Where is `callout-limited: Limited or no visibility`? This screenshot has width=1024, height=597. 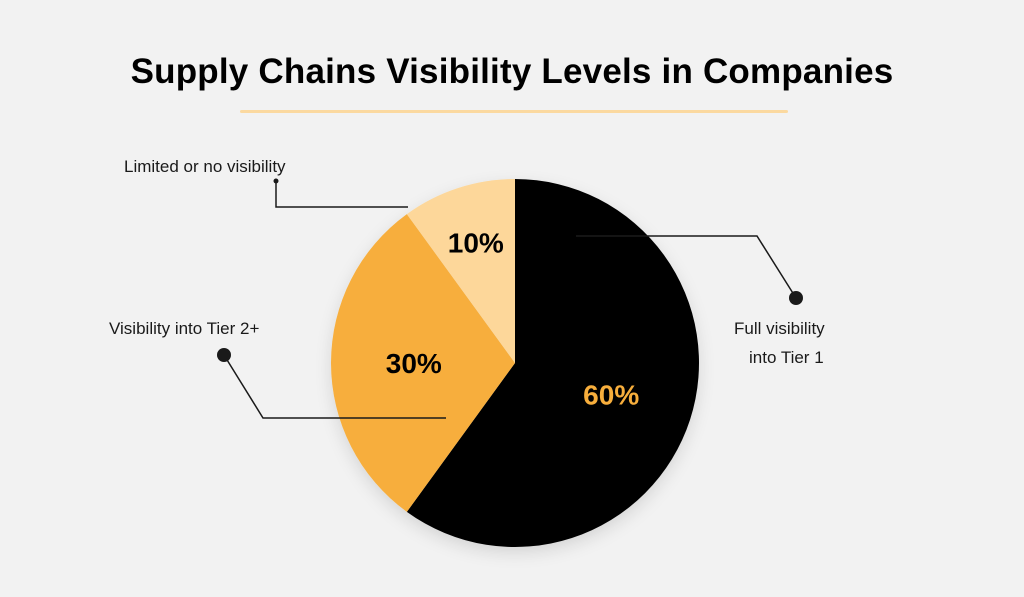
callout-limited: Limited or no visibility is located at coordinates (266, 182).